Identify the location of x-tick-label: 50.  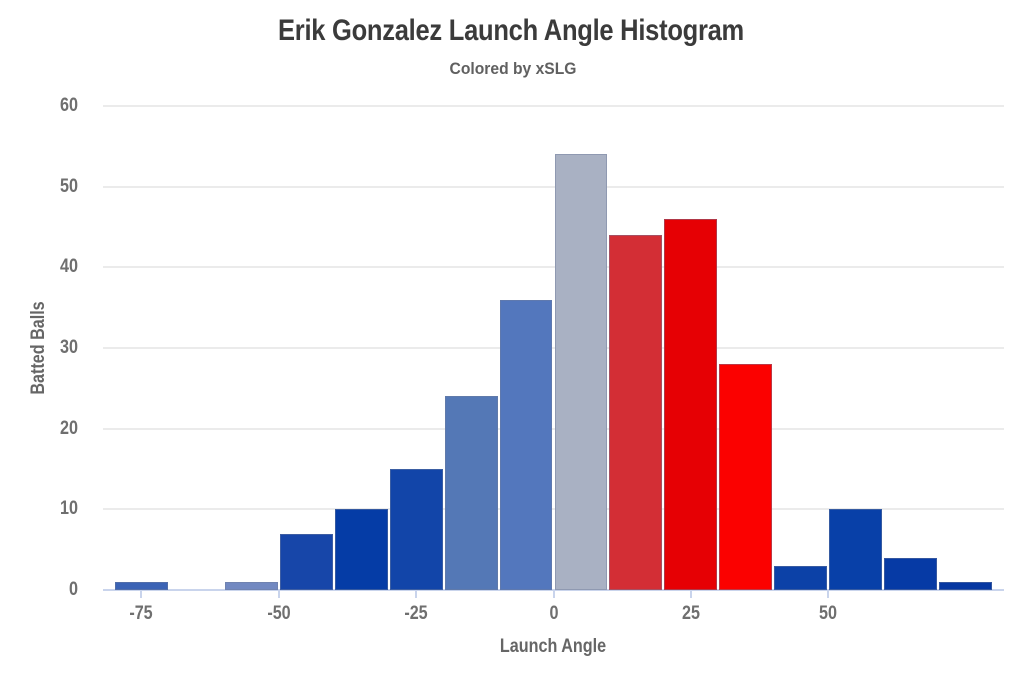
(828, 613).